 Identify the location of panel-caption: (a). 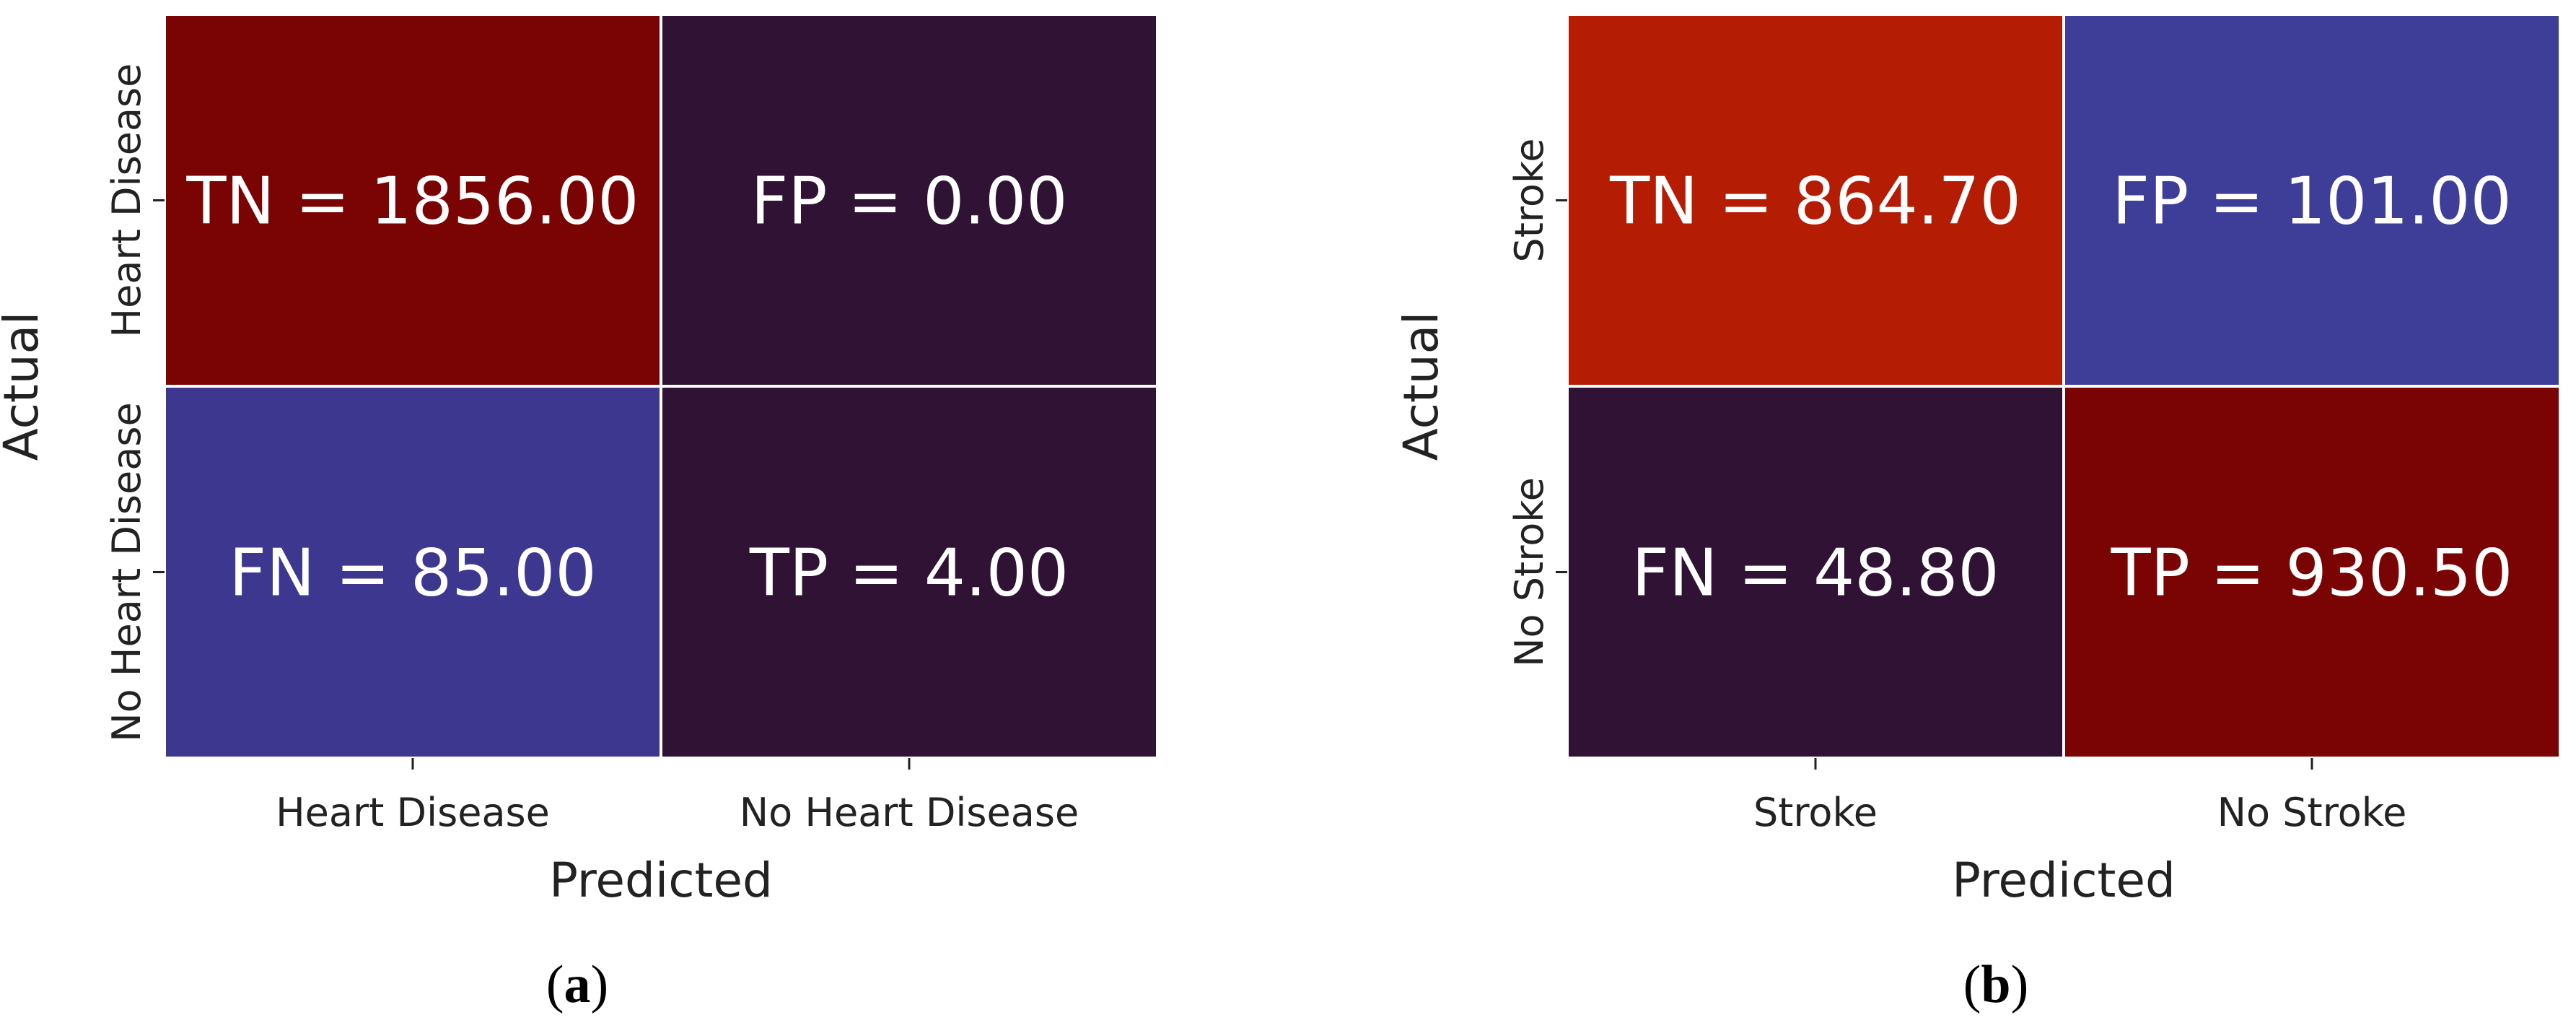
(577, 984).